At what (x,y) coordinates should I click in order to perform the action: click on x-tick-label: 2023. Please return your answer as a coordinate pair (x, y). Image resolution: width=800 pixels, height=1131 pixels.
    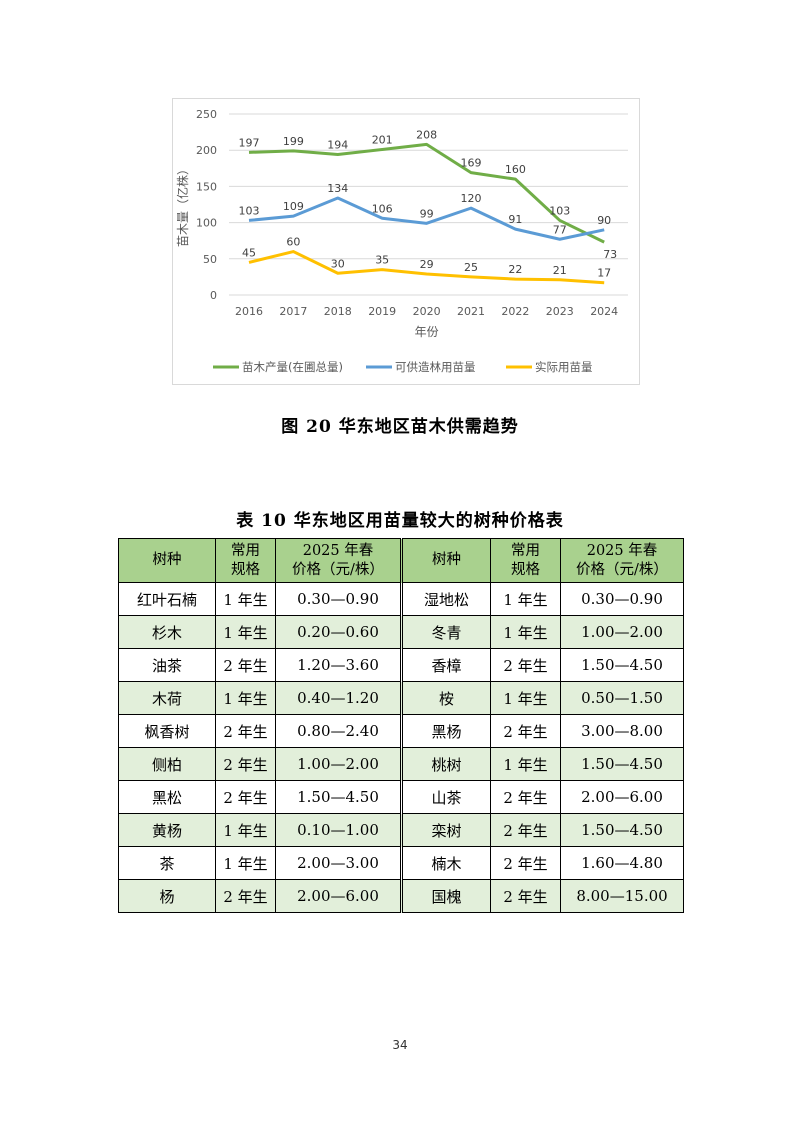
    Looking at the image, I should click on (560, 311).